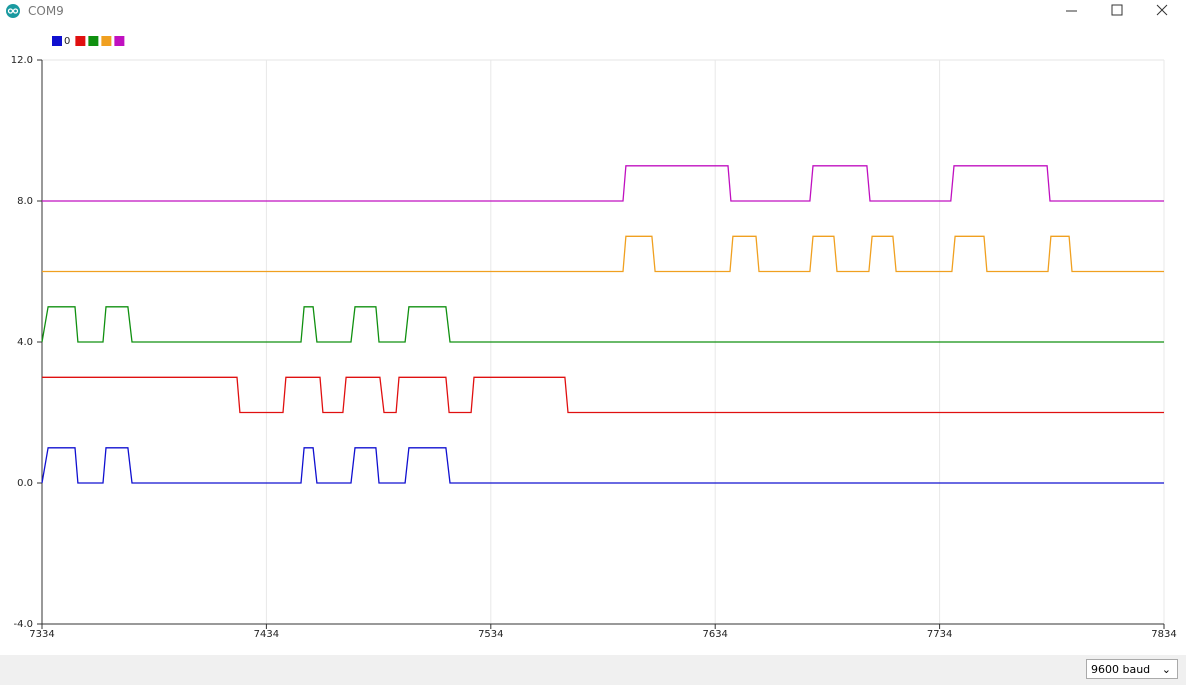  I want to click on window-controls, so click(1117, 10).